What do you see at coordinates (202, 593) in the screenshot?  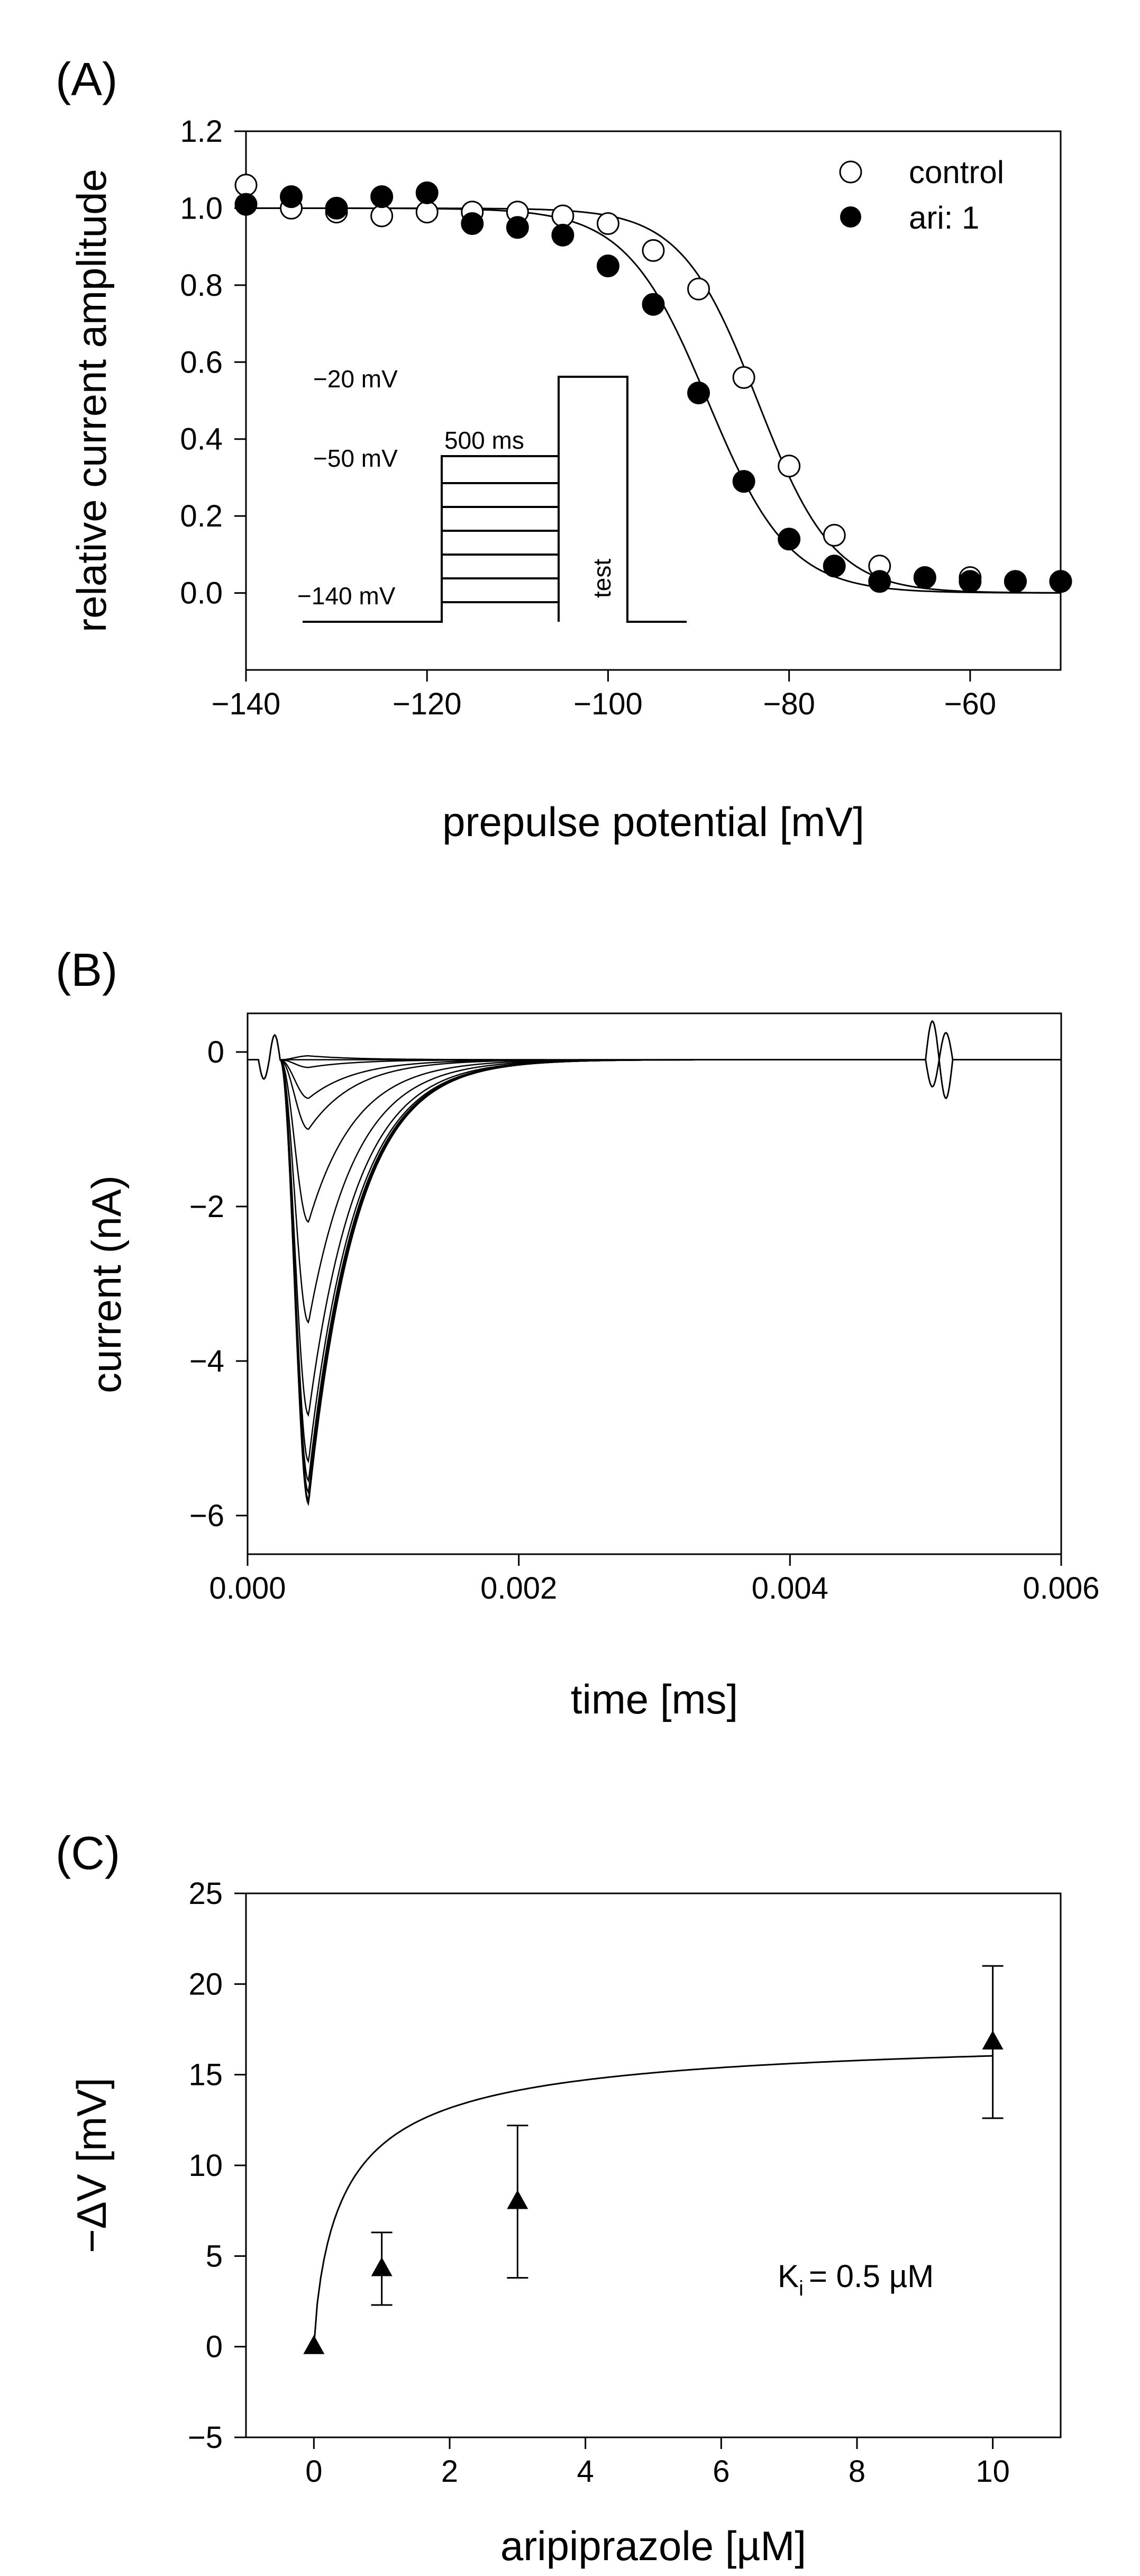 I see `panel-a-y-tick-label: 0.0` at bounding box center [202, 593].